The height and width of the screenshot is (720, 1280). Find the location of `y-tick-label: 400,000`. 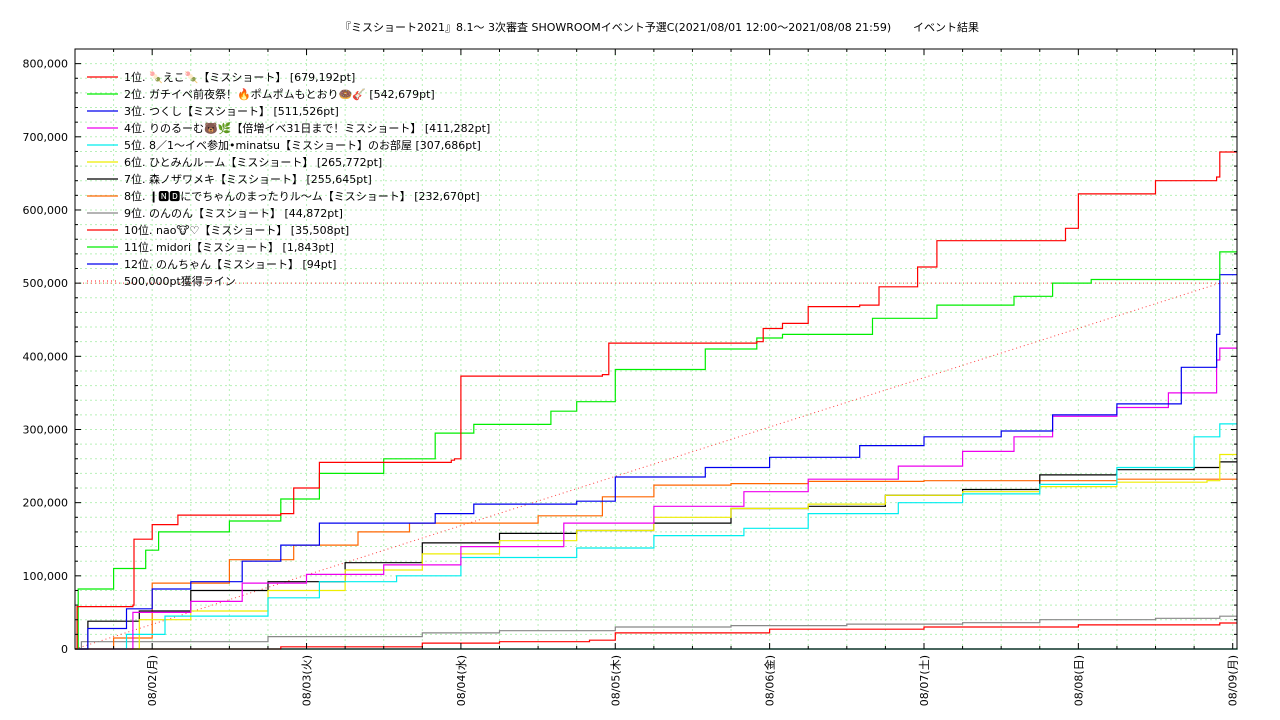

y-tick-label: 400,000 is located at coordinates (46, 356).